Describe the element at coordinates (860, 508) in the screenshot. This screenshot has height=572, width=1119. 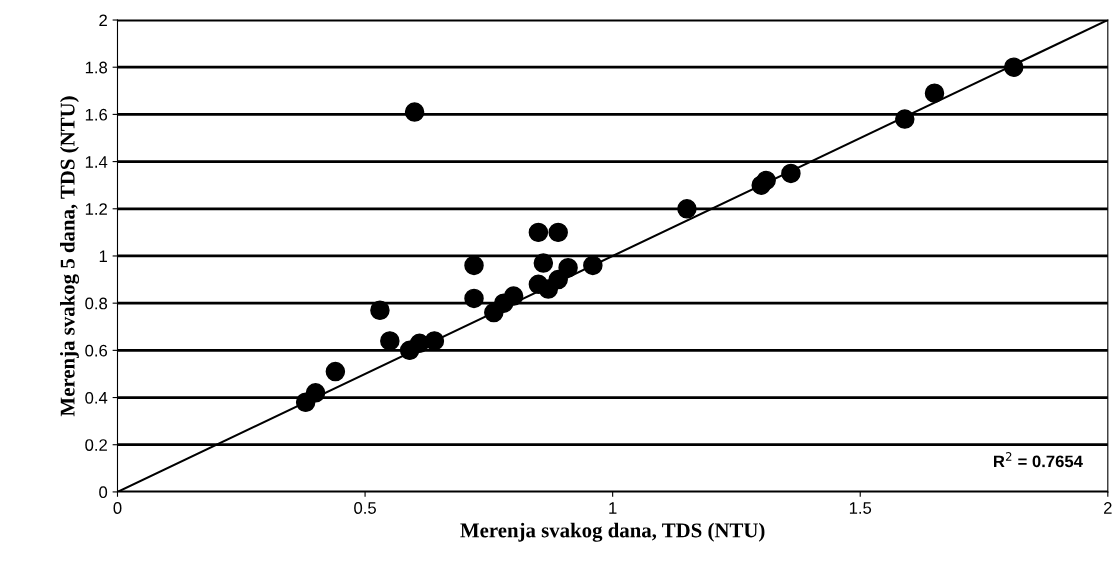
I see `x-tick-label: 1.5` at that location.